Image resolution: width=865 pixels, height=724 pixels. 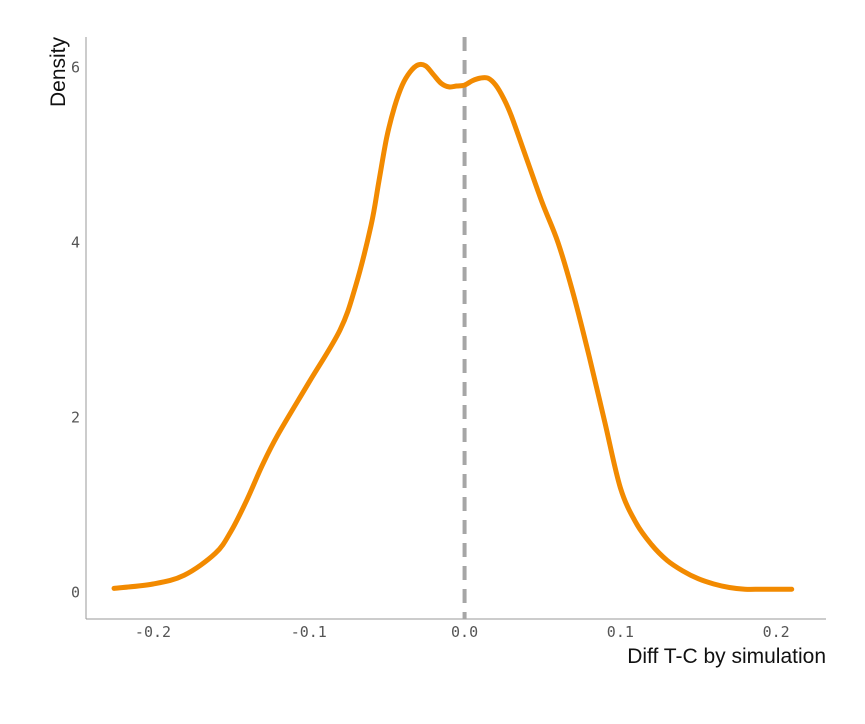 What do you see at coordinates (464, 632) in the screenshot?
I see `x-tick-label: 0.0` at bounding box center [464, 632].